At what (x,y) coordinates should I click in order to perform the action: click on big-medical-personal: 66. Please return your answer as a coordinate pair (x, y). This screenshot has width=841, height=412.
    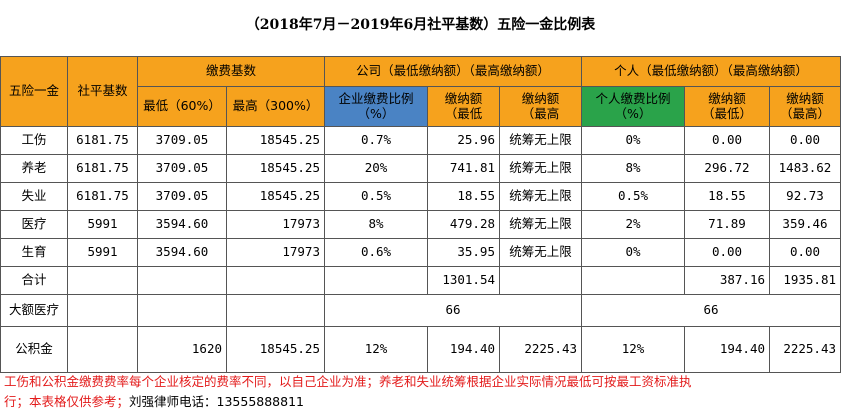
    Looking at the image, I should click on (711, 310).